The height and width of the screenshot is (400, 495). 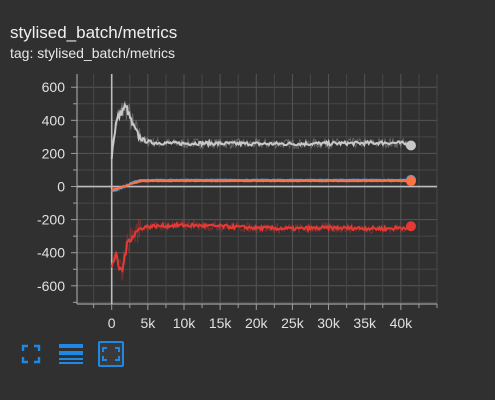 I want to click on y-tick-label: -200, so click(x=51, y=220).